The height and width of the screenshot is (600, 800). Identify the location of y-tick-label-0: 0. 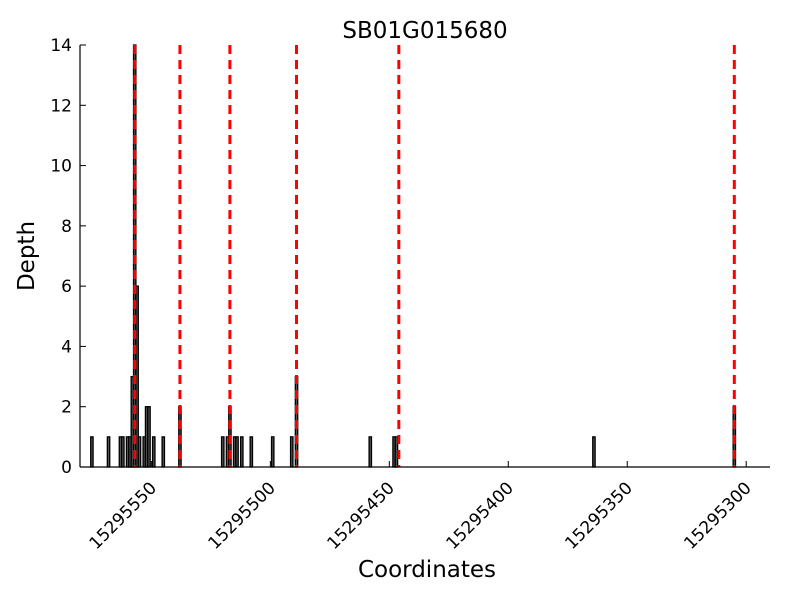
(66, 468).